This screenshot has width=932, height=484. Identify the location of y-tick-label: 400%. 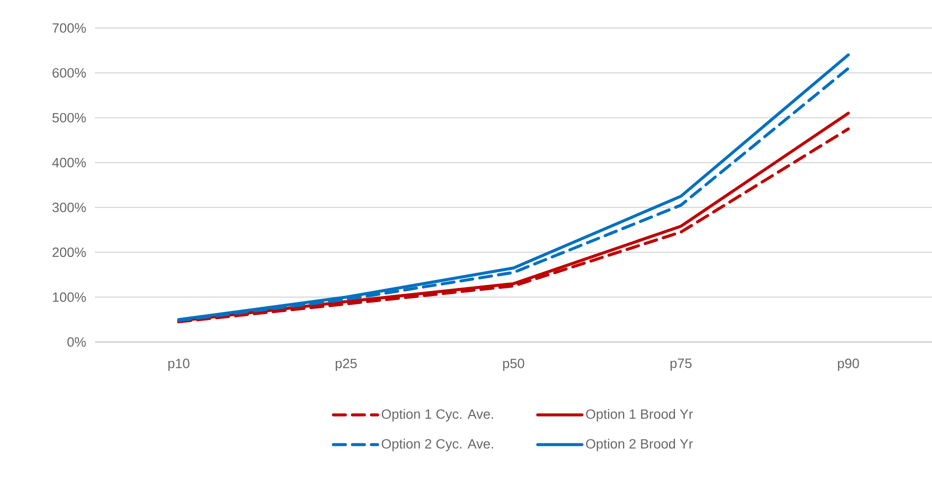
(69, 163).